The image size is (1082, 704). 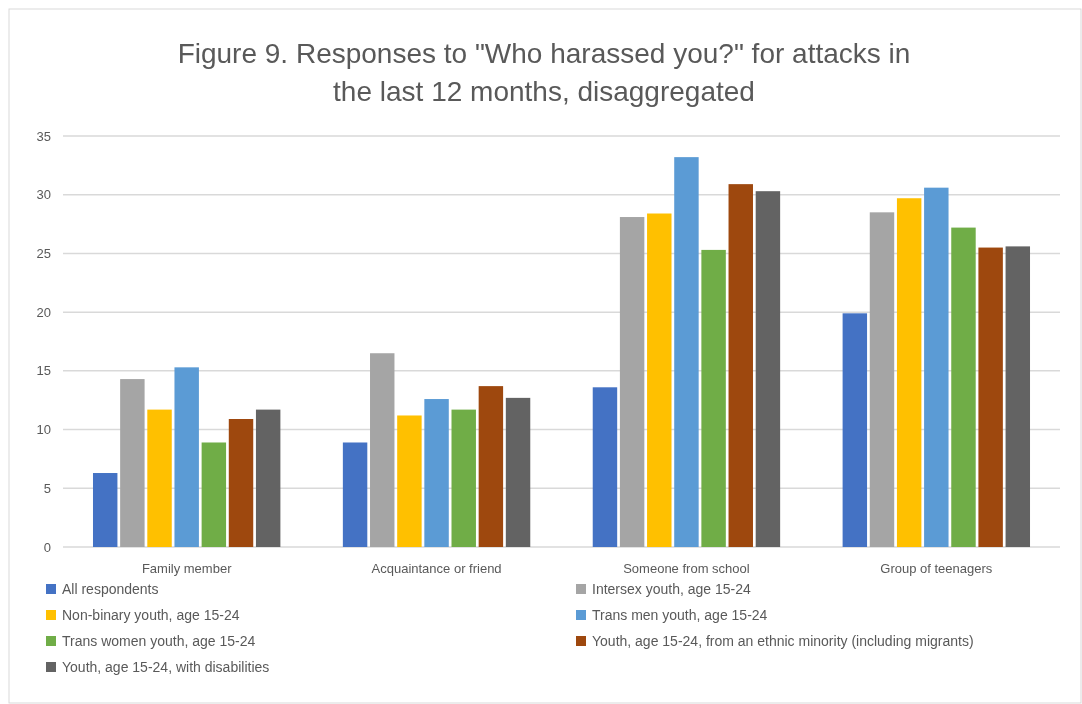 What do you see at coordinates (43, 312) in the screenshot?
I see `y-tick-label: 20` at bounding box center [43, 312].